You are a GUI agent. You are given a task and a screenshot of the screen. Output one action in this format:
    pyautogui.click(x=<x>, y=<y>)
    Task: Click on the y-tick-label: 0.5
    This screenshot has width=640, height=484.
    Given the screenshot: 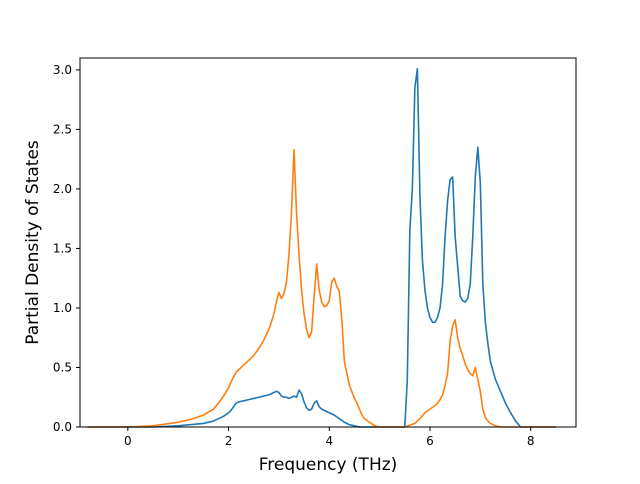 What is the action you would take?
    pyautogui.click(x=62, y=367)
    